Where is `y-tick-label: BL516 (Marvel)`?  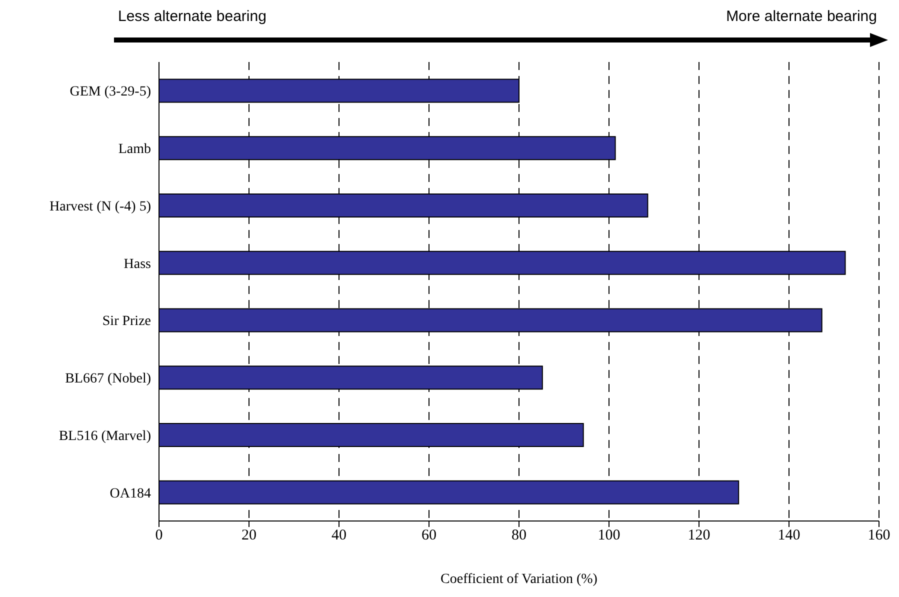
y-tick-label: BL516 (Marvel) is located at coordinates (105, 436).